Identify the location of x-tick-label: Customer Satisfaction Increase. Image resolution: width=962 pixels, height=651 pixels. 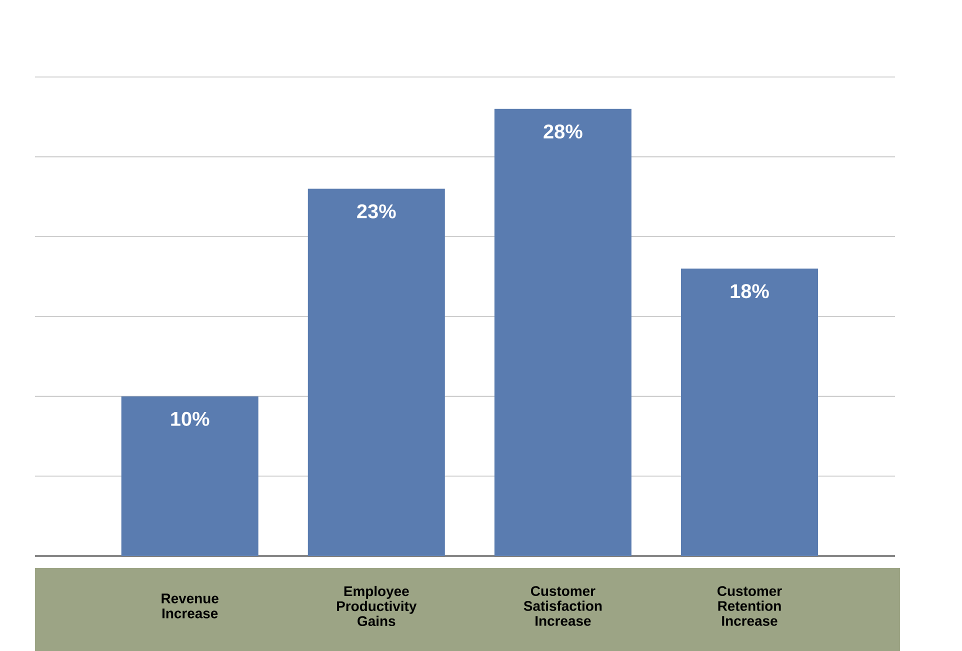
(563, 606).